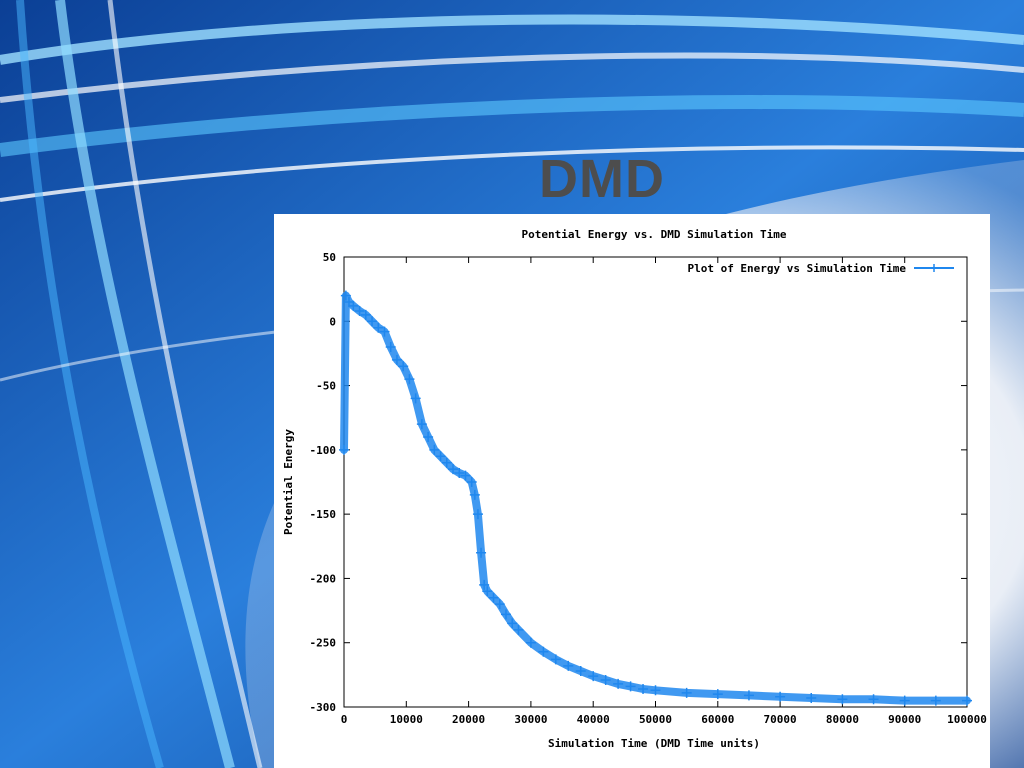  I want to click on y-axis-label: Potential Energy, so click(288, 482).